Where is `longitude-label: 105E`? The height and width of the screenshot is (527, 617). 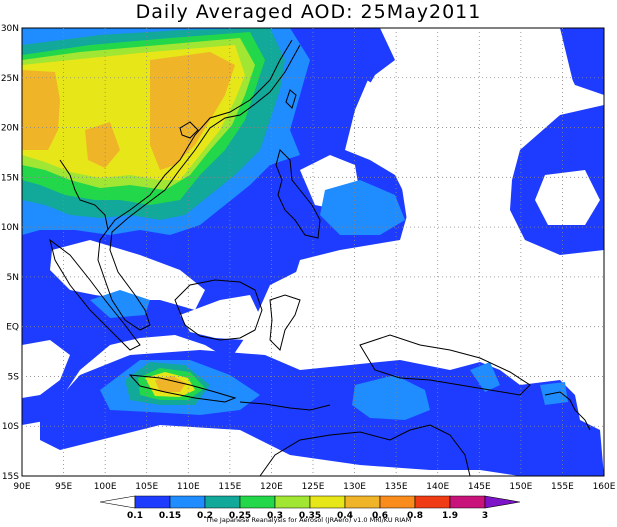 longitude-label: 105E is located at coordinates (146, 487).